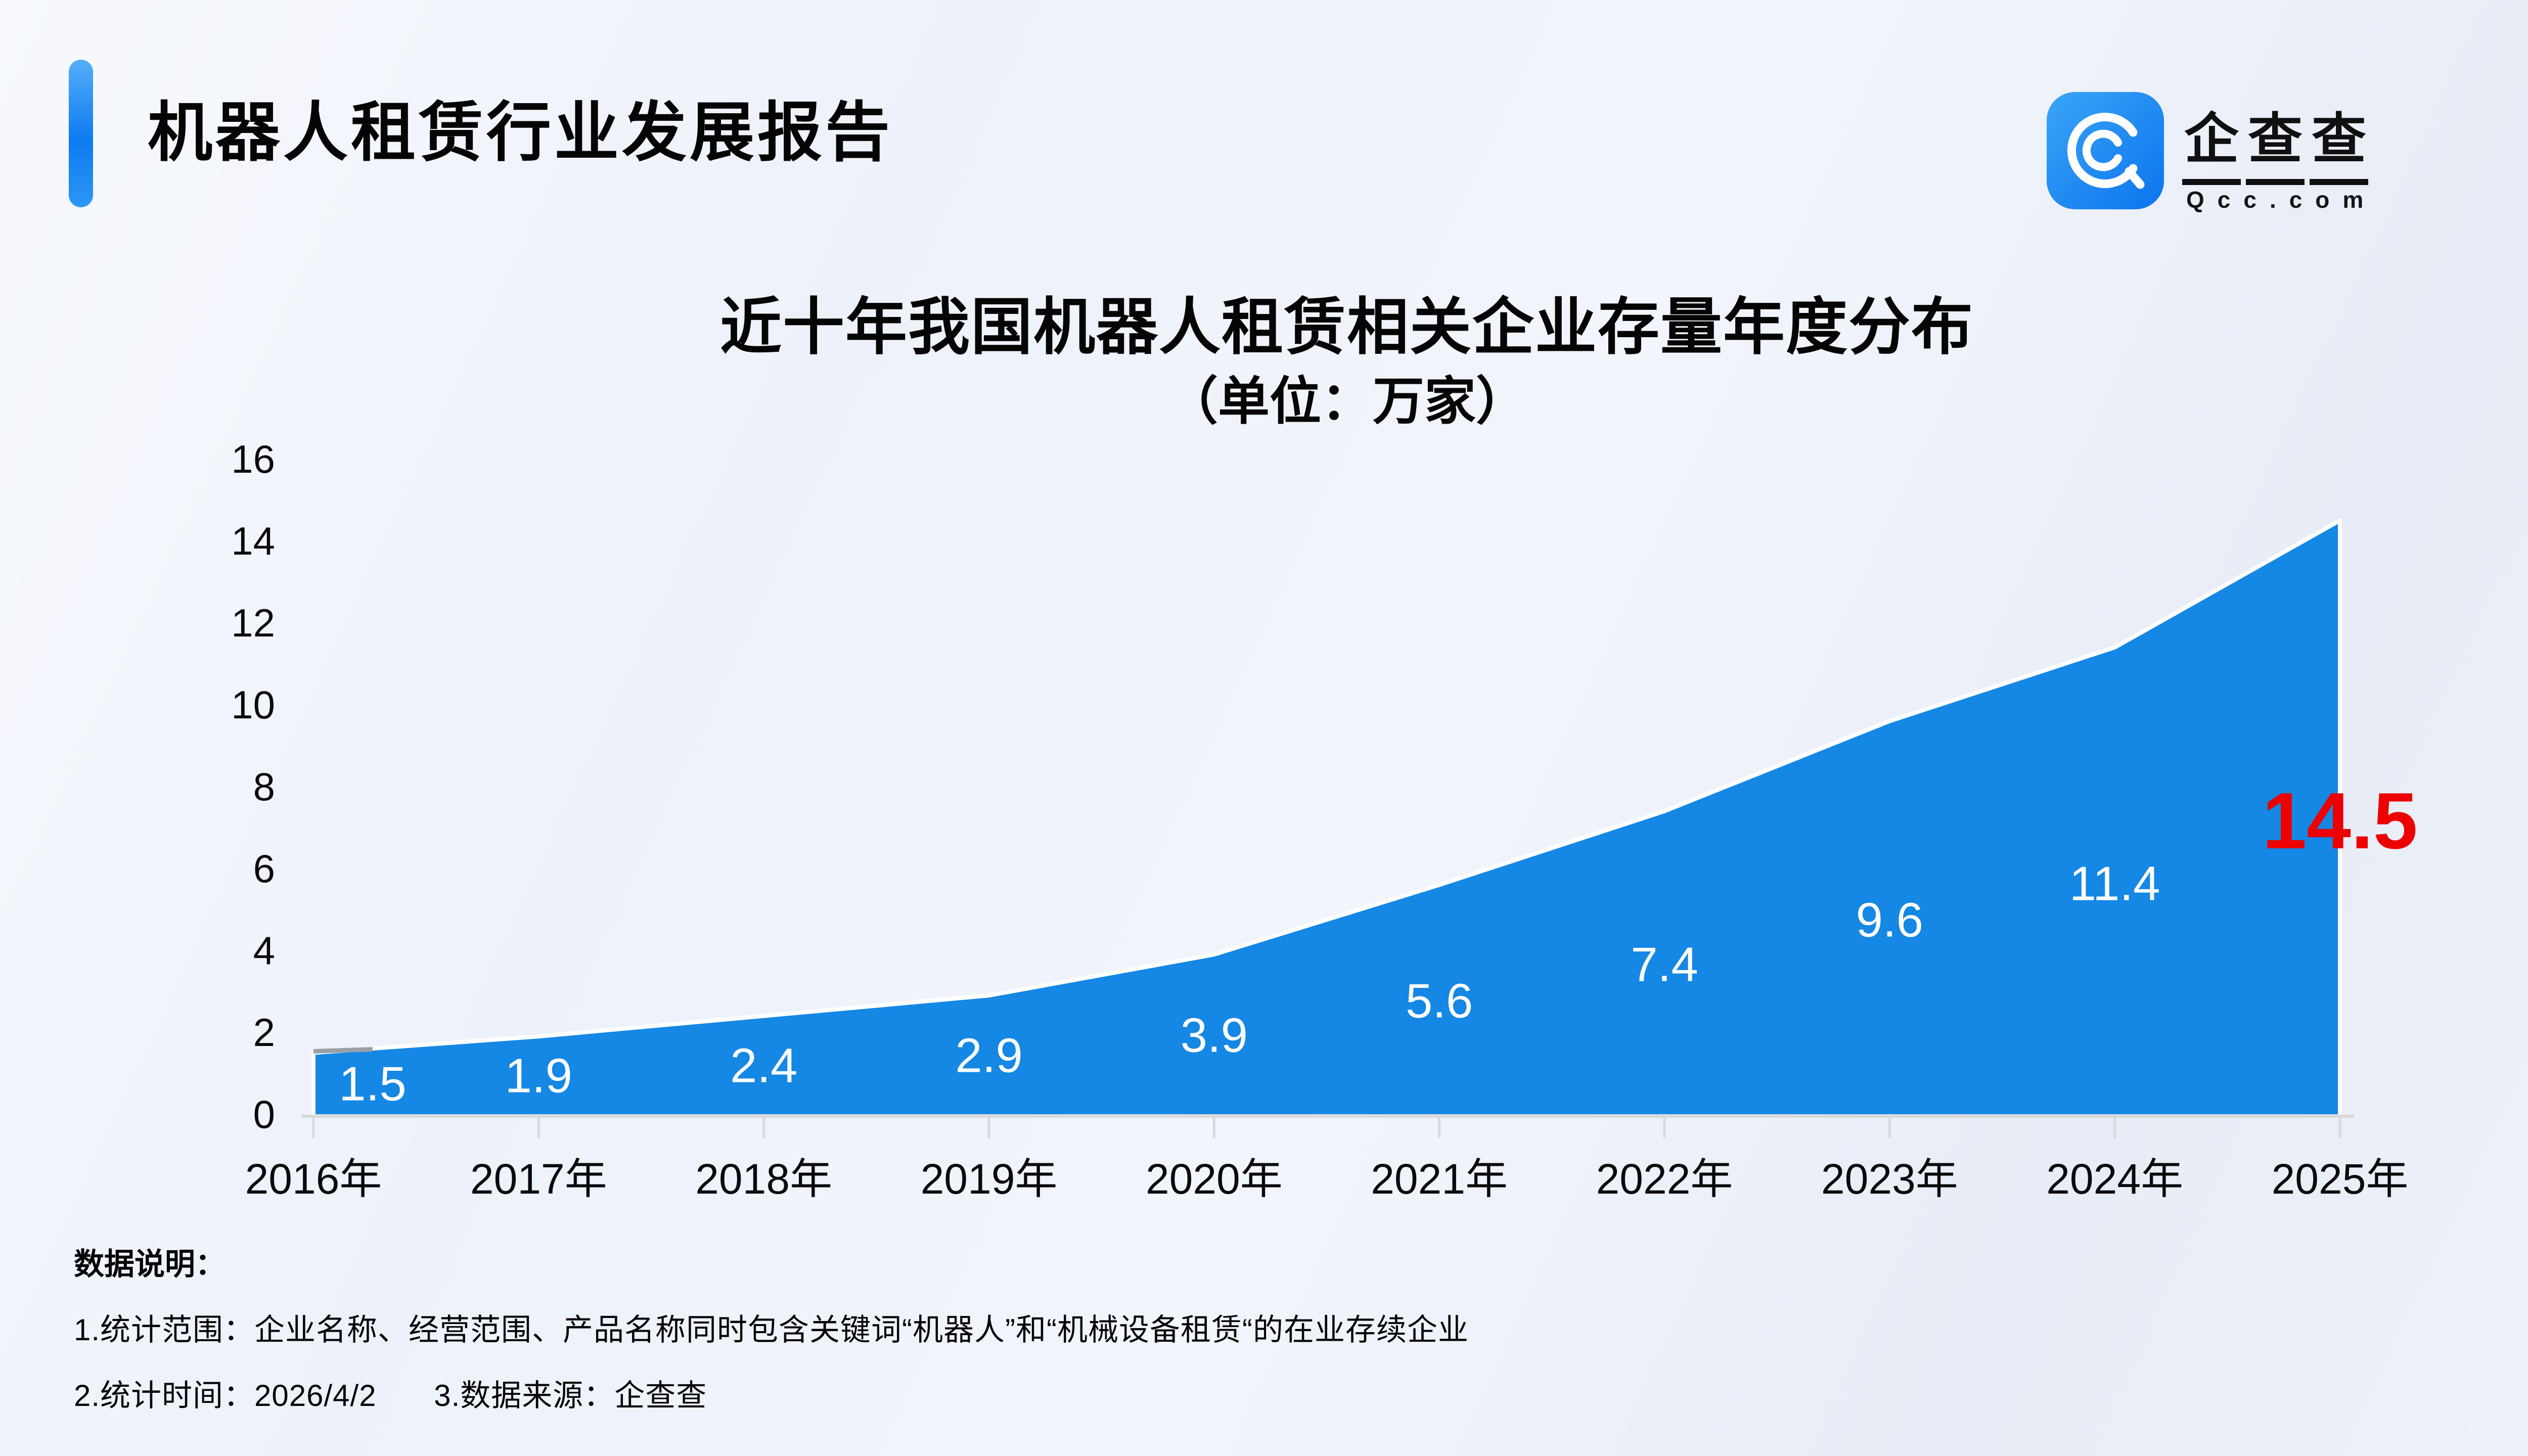 This screenshot has height=1456, width=2528. Describe the element at coordinates (539, 1179) in the screenshot. I see `x-axis-label: 2017年` at that location.